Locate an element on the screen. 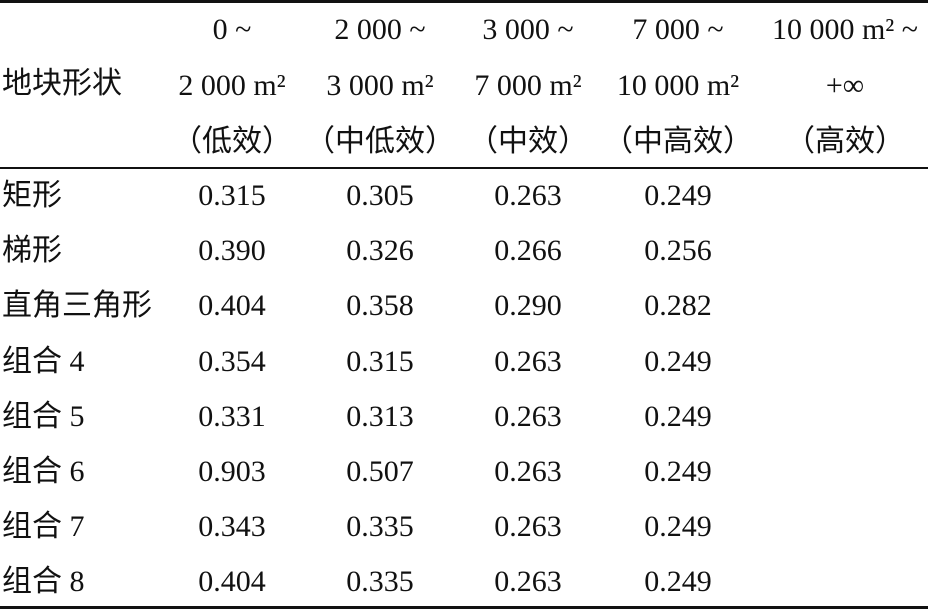 The width and height of the screenshot is (928, 611). cell-value: 0.358 is located at coordinates (380, 306).